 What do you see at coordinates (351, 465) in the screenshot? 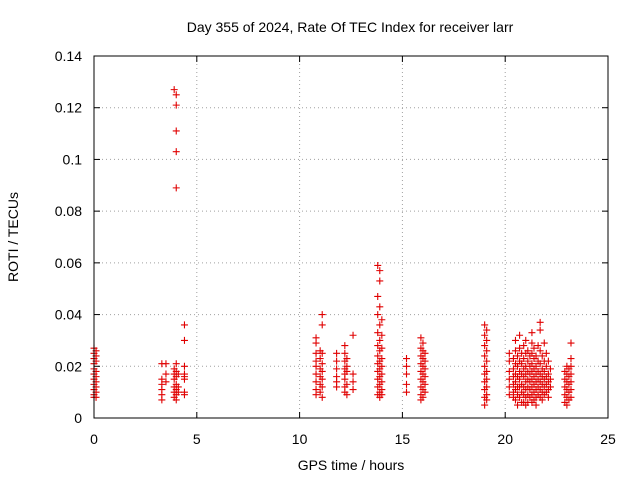
I see `x-axis-label: GPS time / hours` at bounding box center [351, 465].